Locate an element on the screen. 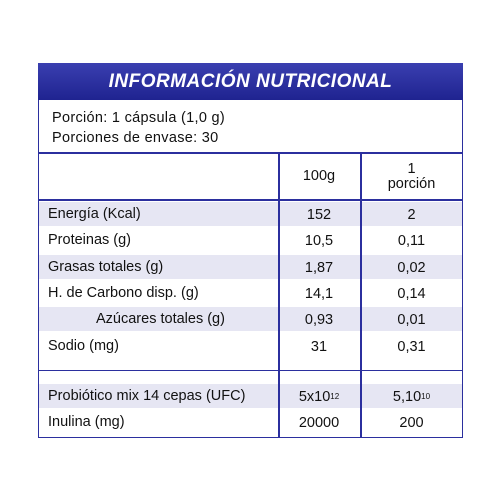 The width and height of the screenshot is (500, 500). row-label: Proteinas (g) is located at coordinates (90, 240).